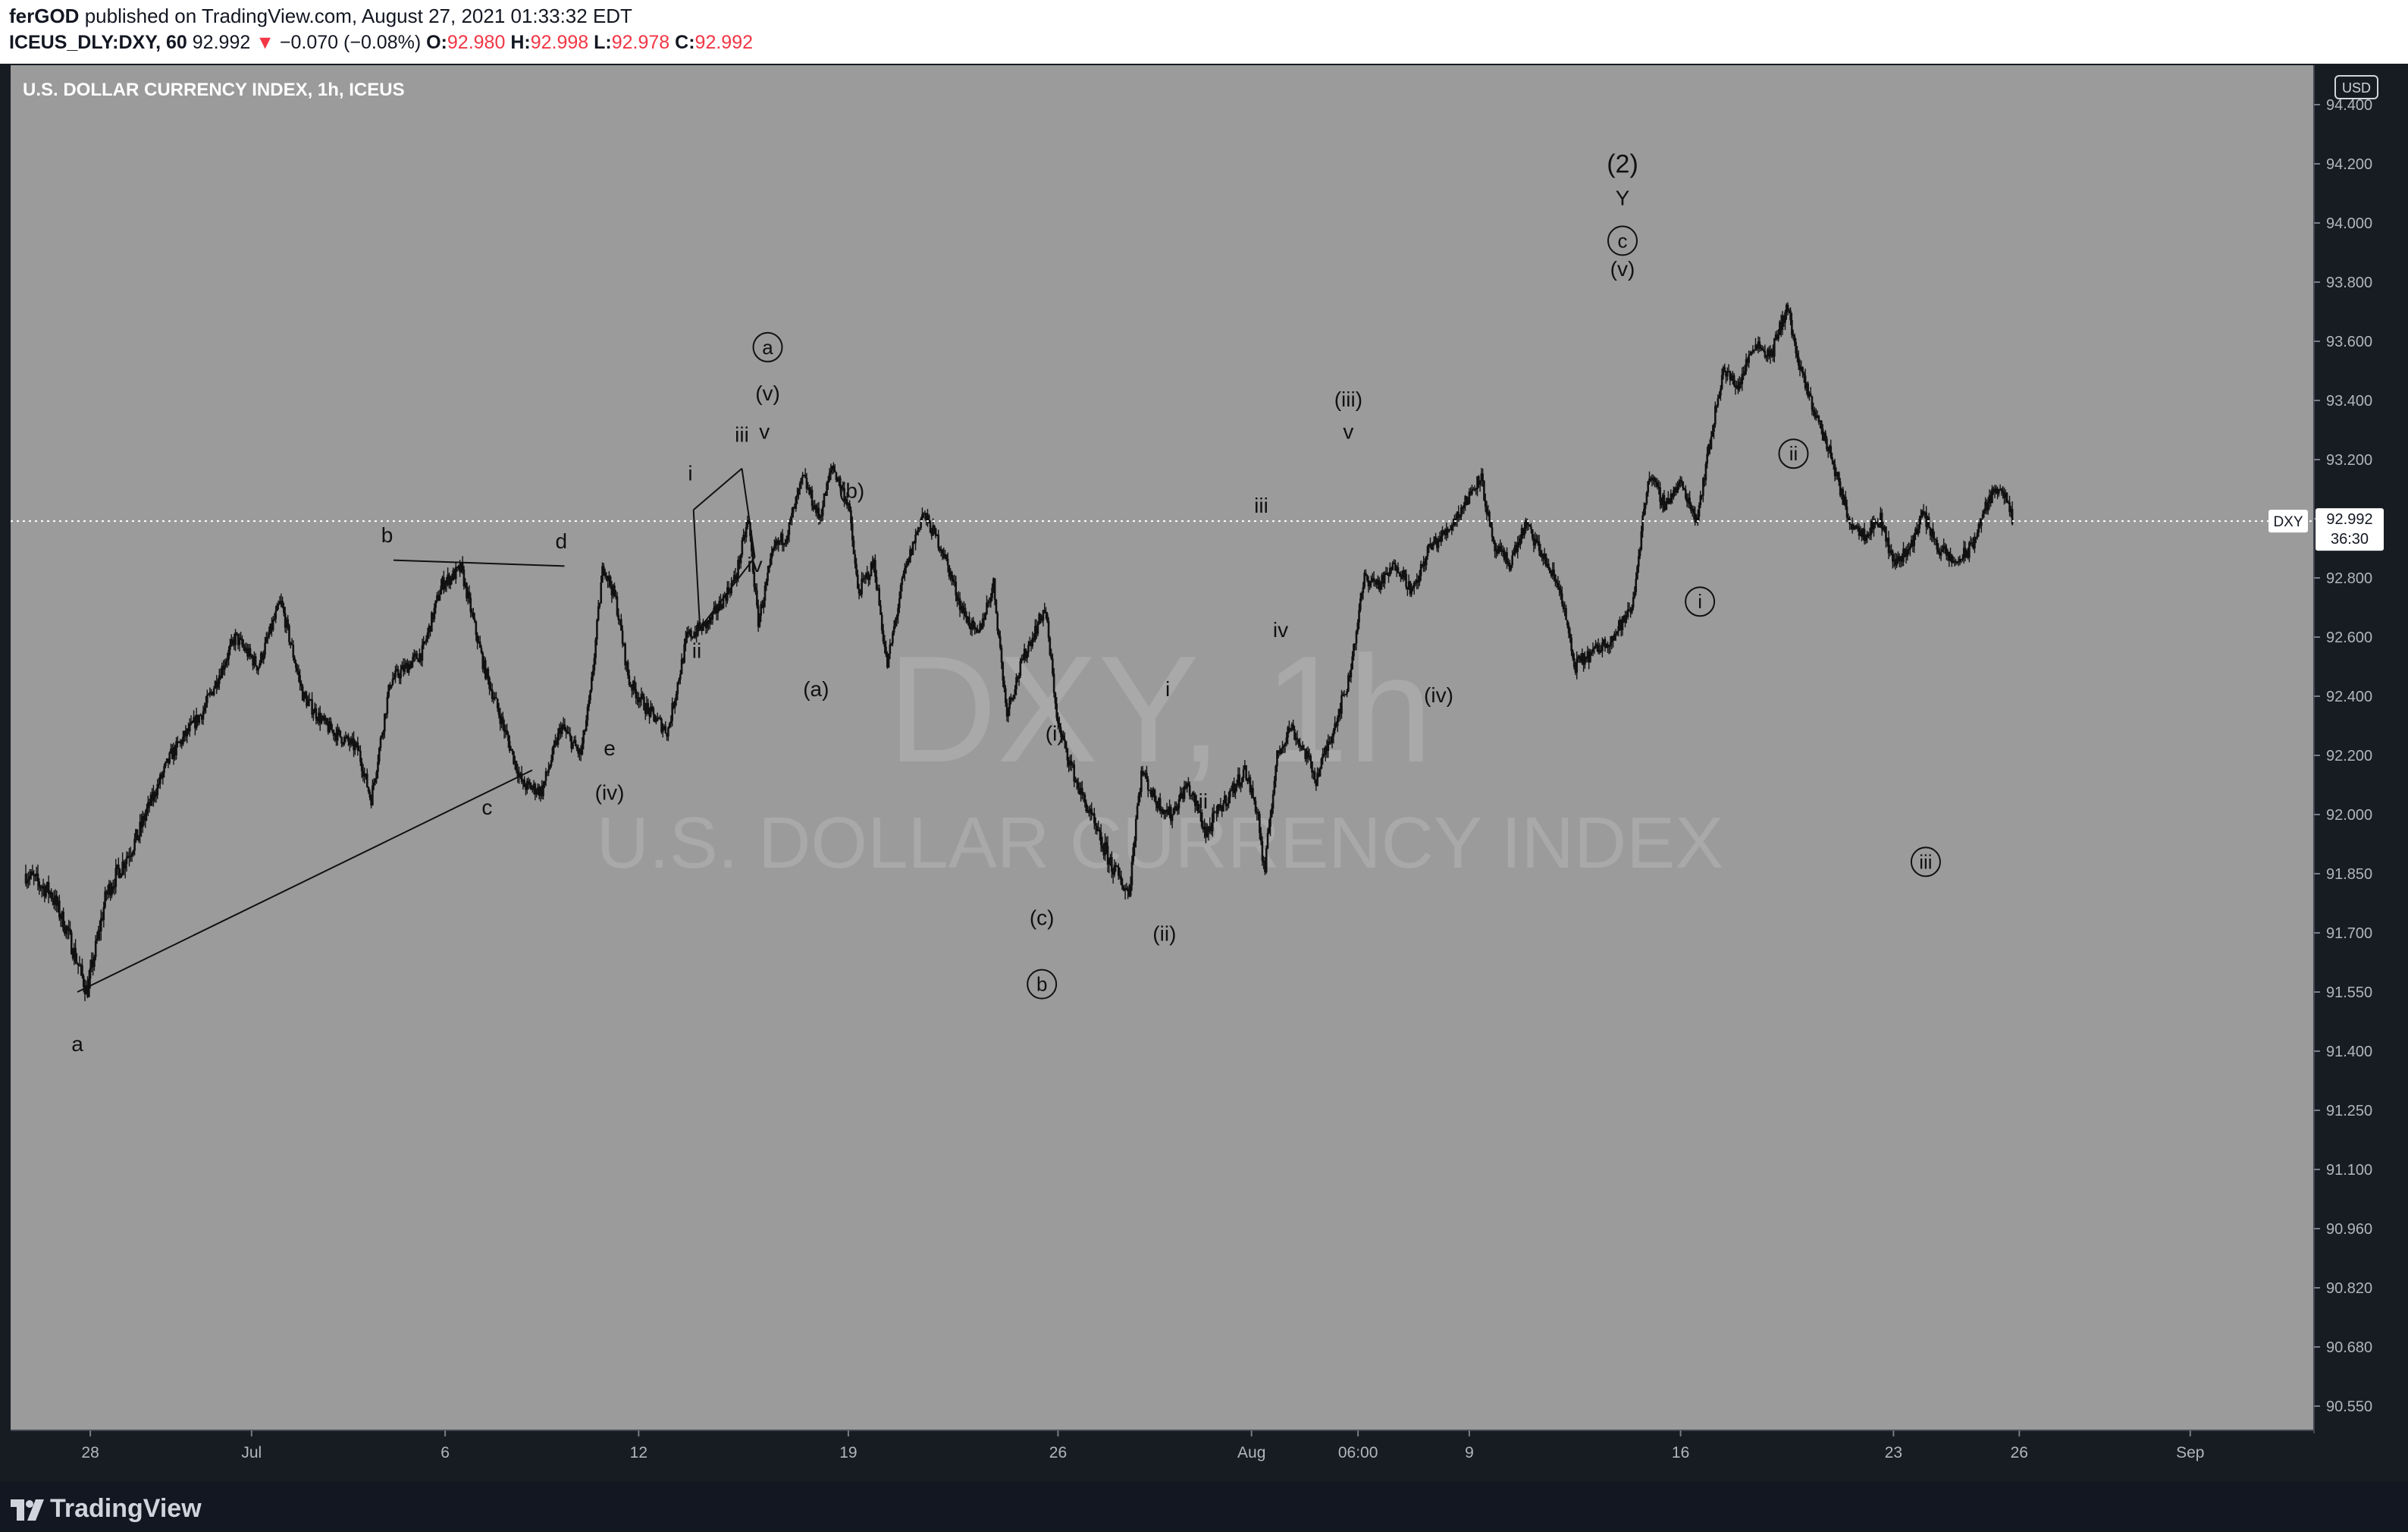 This screenshot has width=2408, height=1532. I want to click on wave-label-circle, so click(1701, 601).